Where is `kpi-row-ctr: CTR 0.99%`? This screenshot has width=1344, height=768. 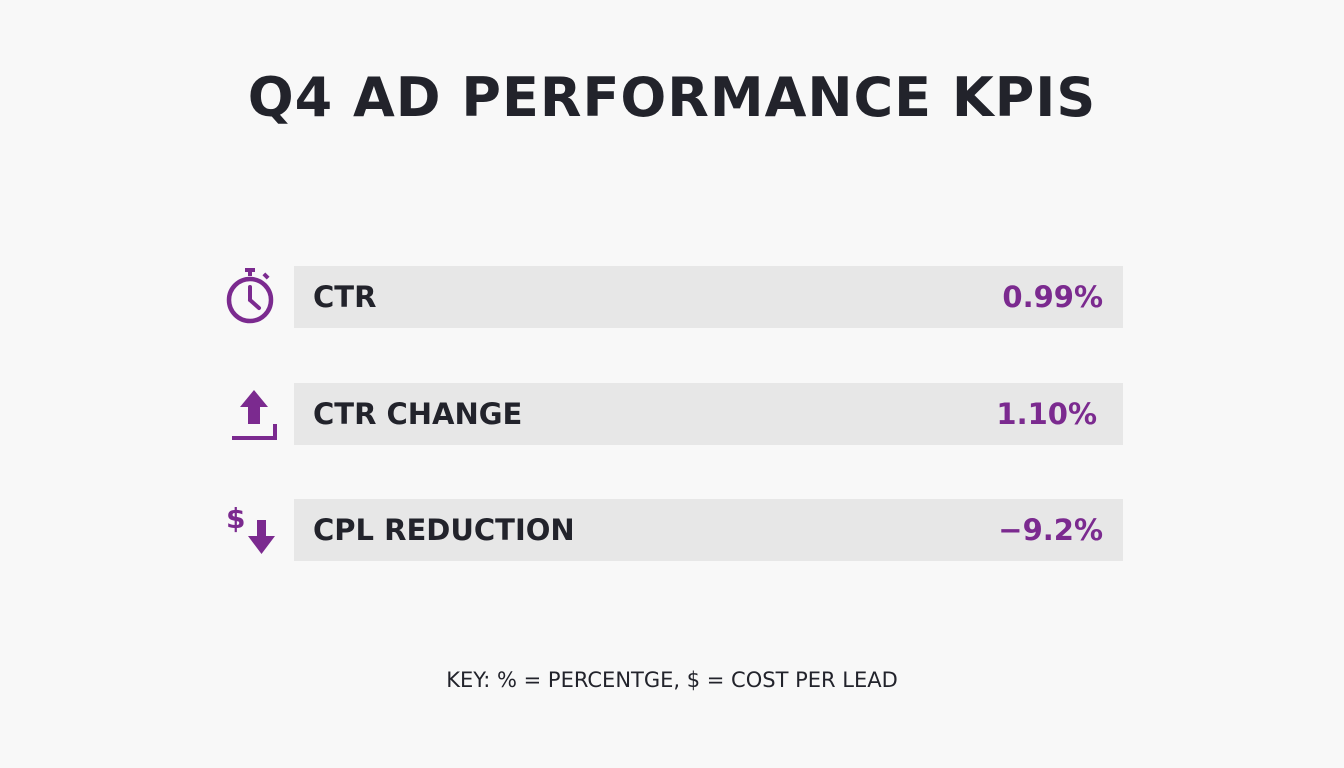
kpi-row-ctr: CTR 0.99% is located at coordinates (671, 297).